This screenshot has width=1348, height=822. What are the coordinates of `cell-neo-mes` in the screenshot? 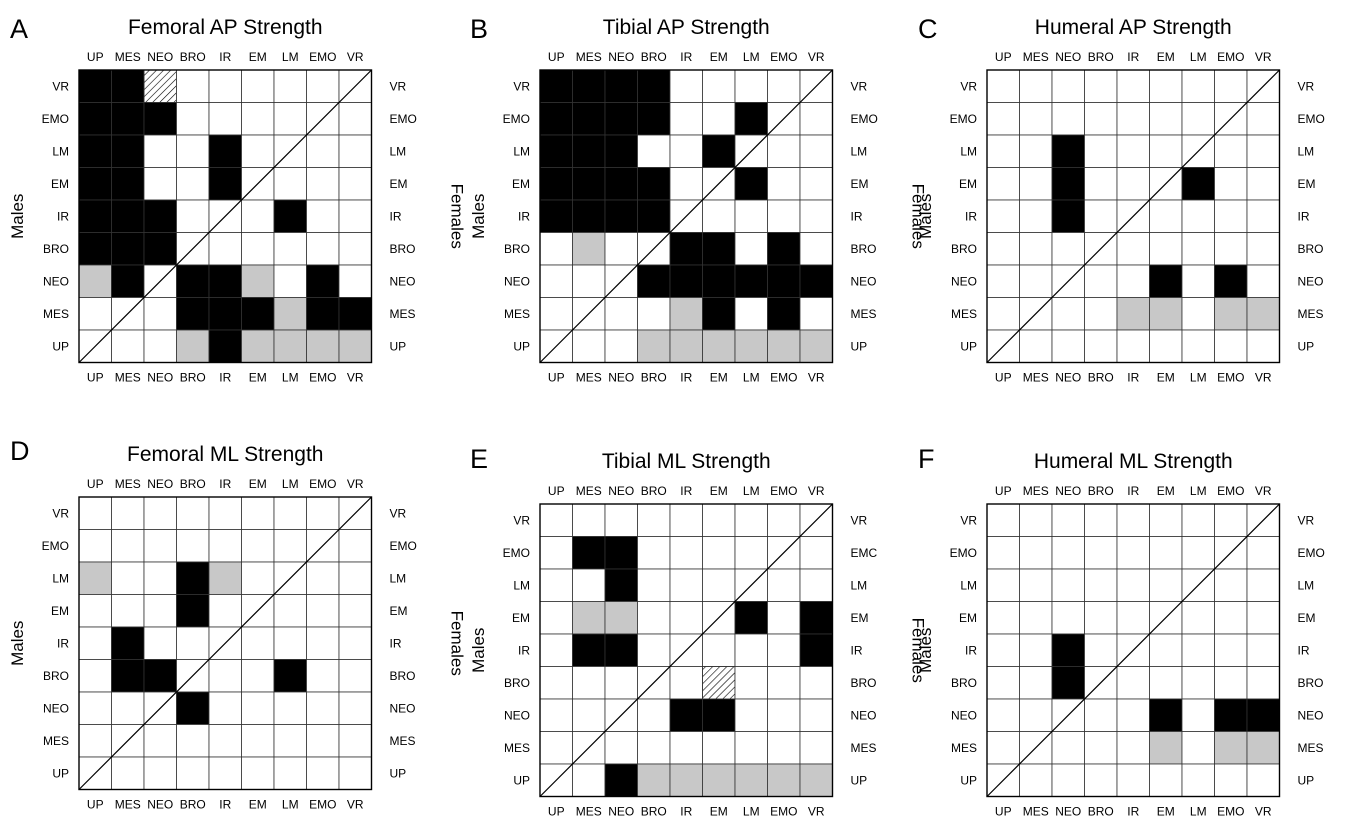 It's located at (589, 715).